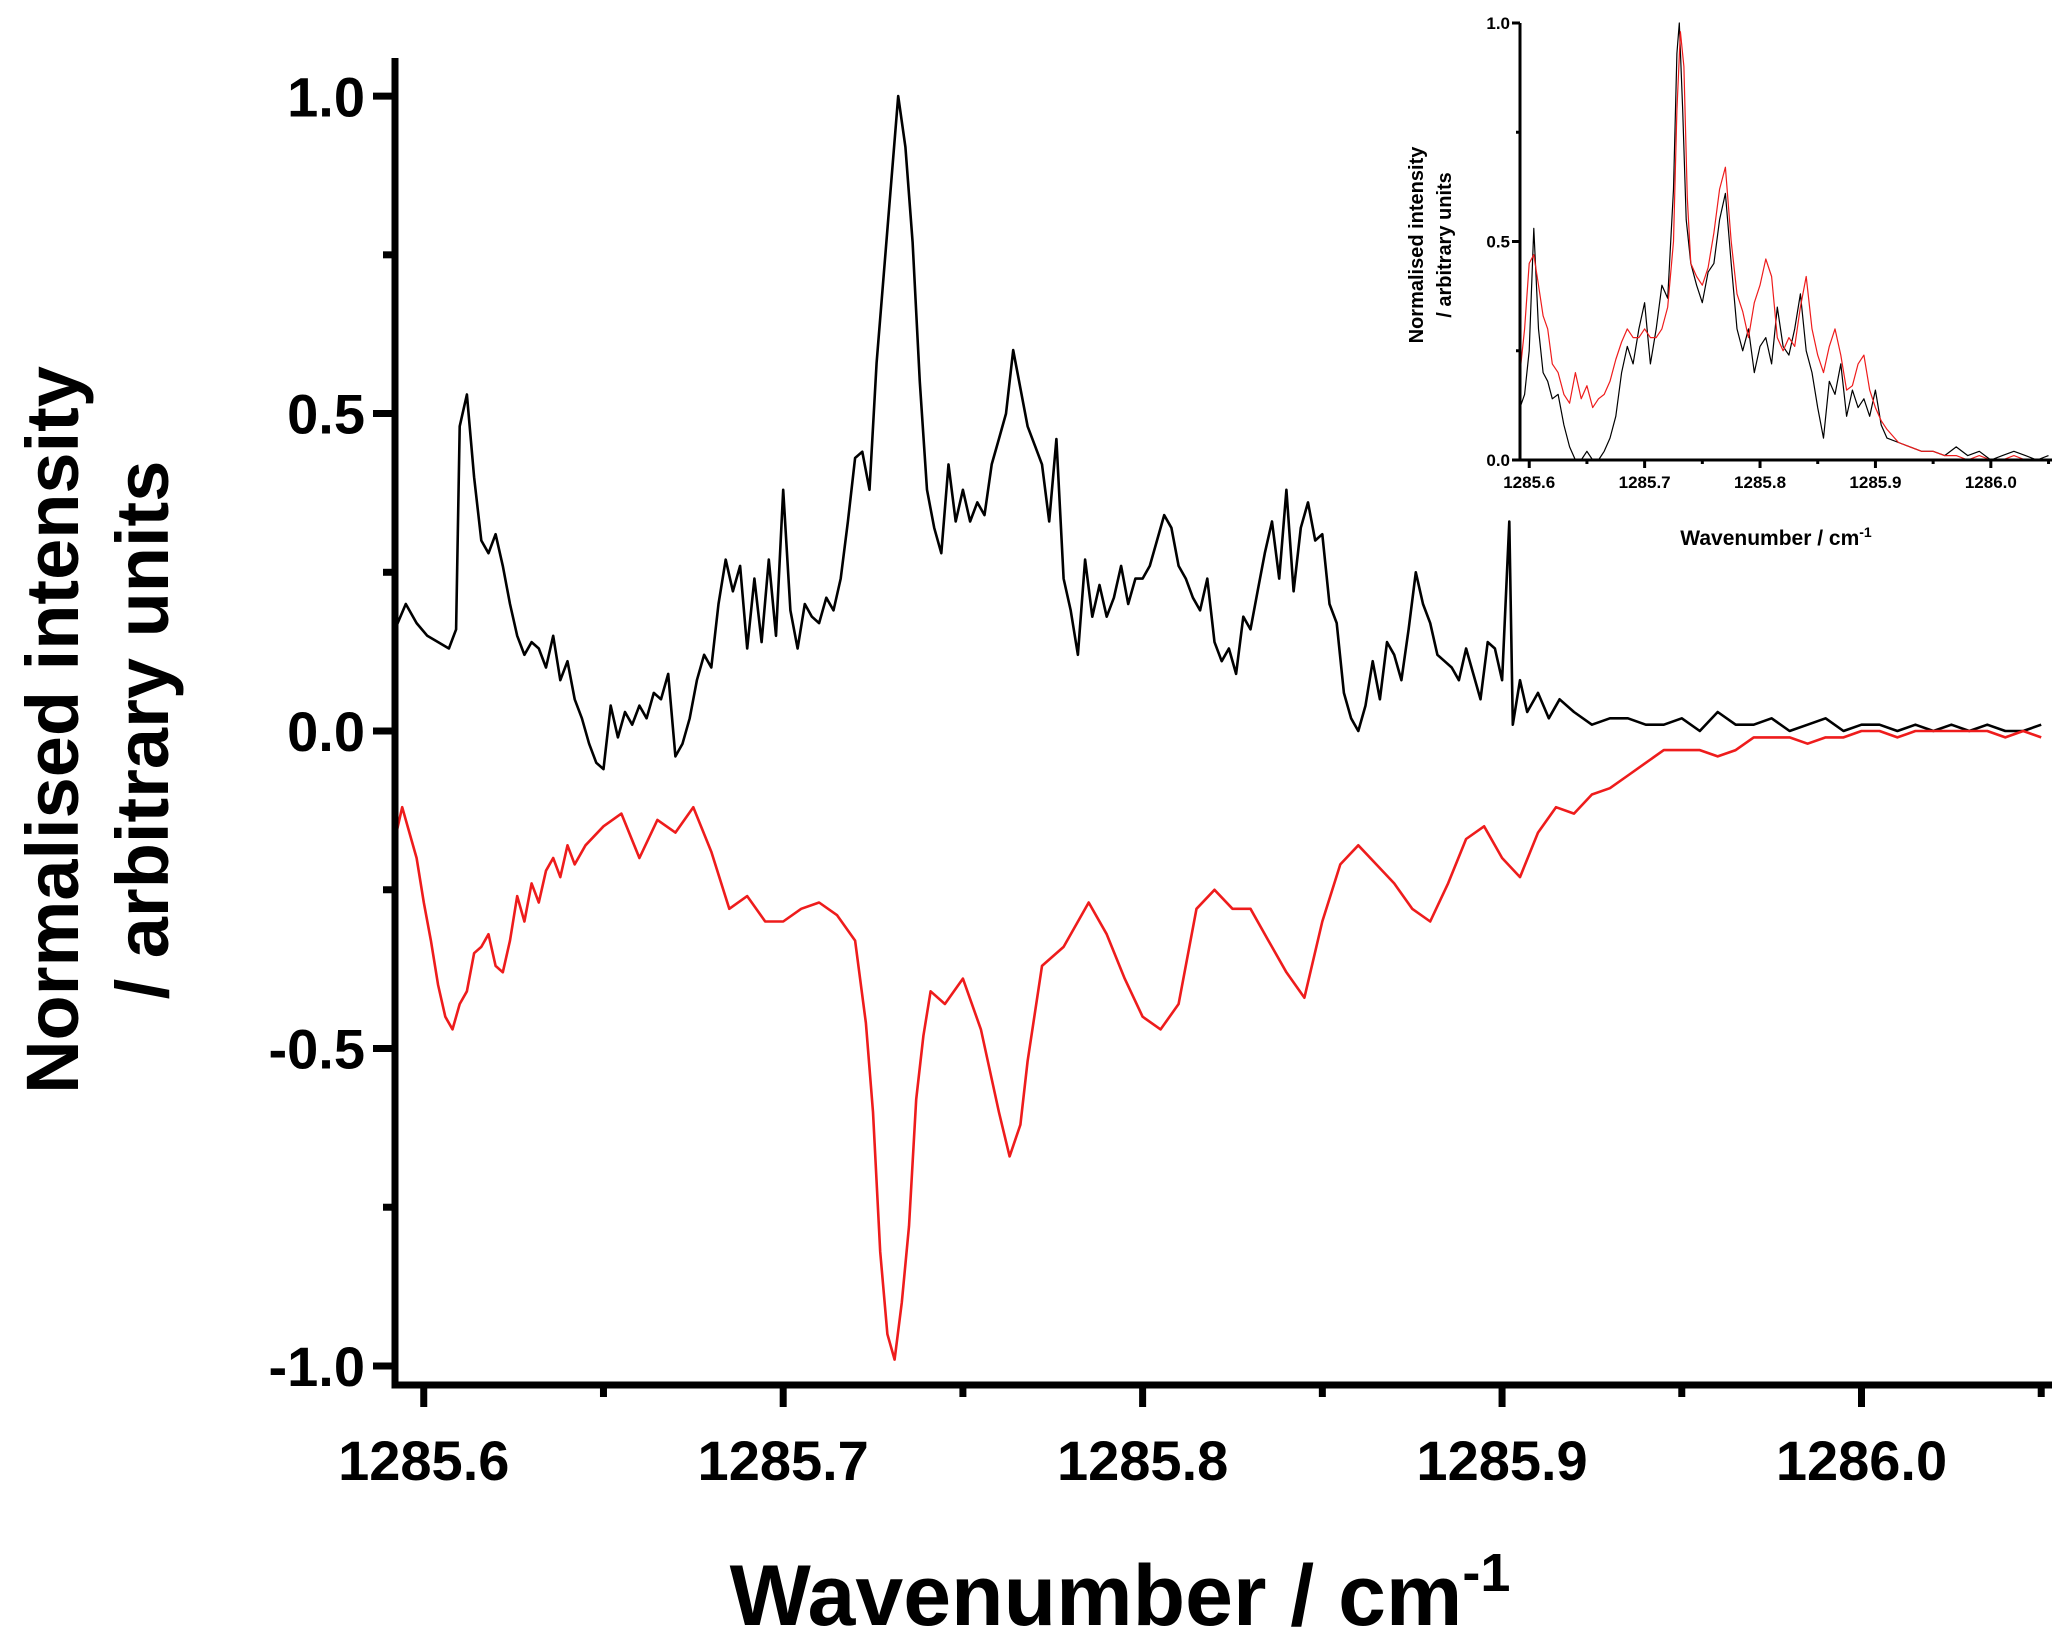 The image size is (2067, 1651). I want to click on main-x-tick-label: 1285.9, so click(1501, 1460).